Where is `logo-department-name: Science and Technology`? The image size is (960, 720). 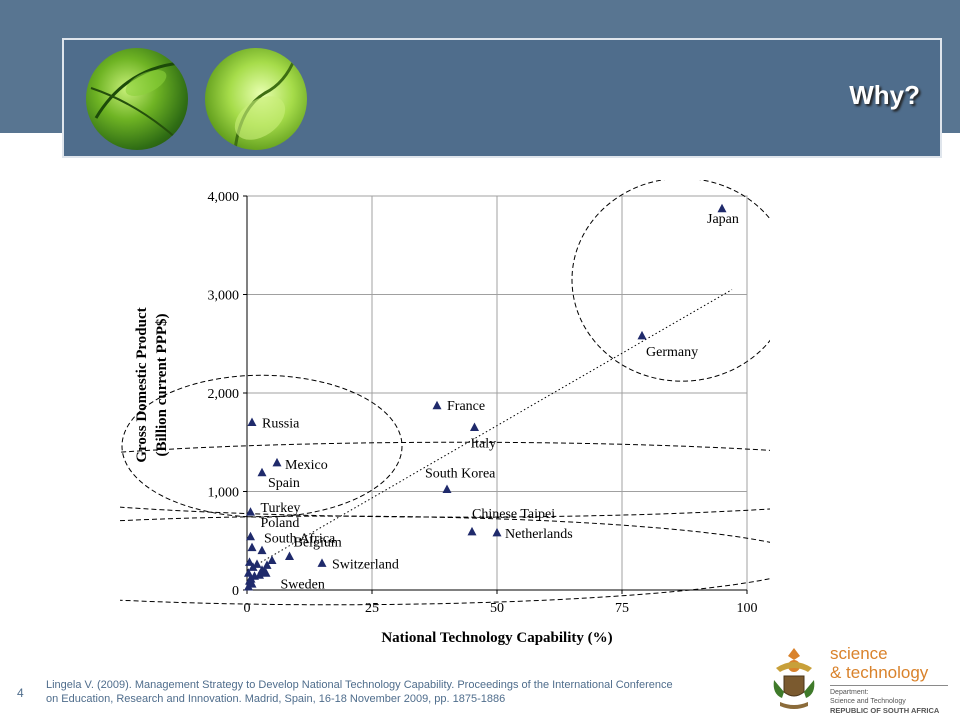 logo-department-name: Science and Technology is located at coordinates (868, 701).